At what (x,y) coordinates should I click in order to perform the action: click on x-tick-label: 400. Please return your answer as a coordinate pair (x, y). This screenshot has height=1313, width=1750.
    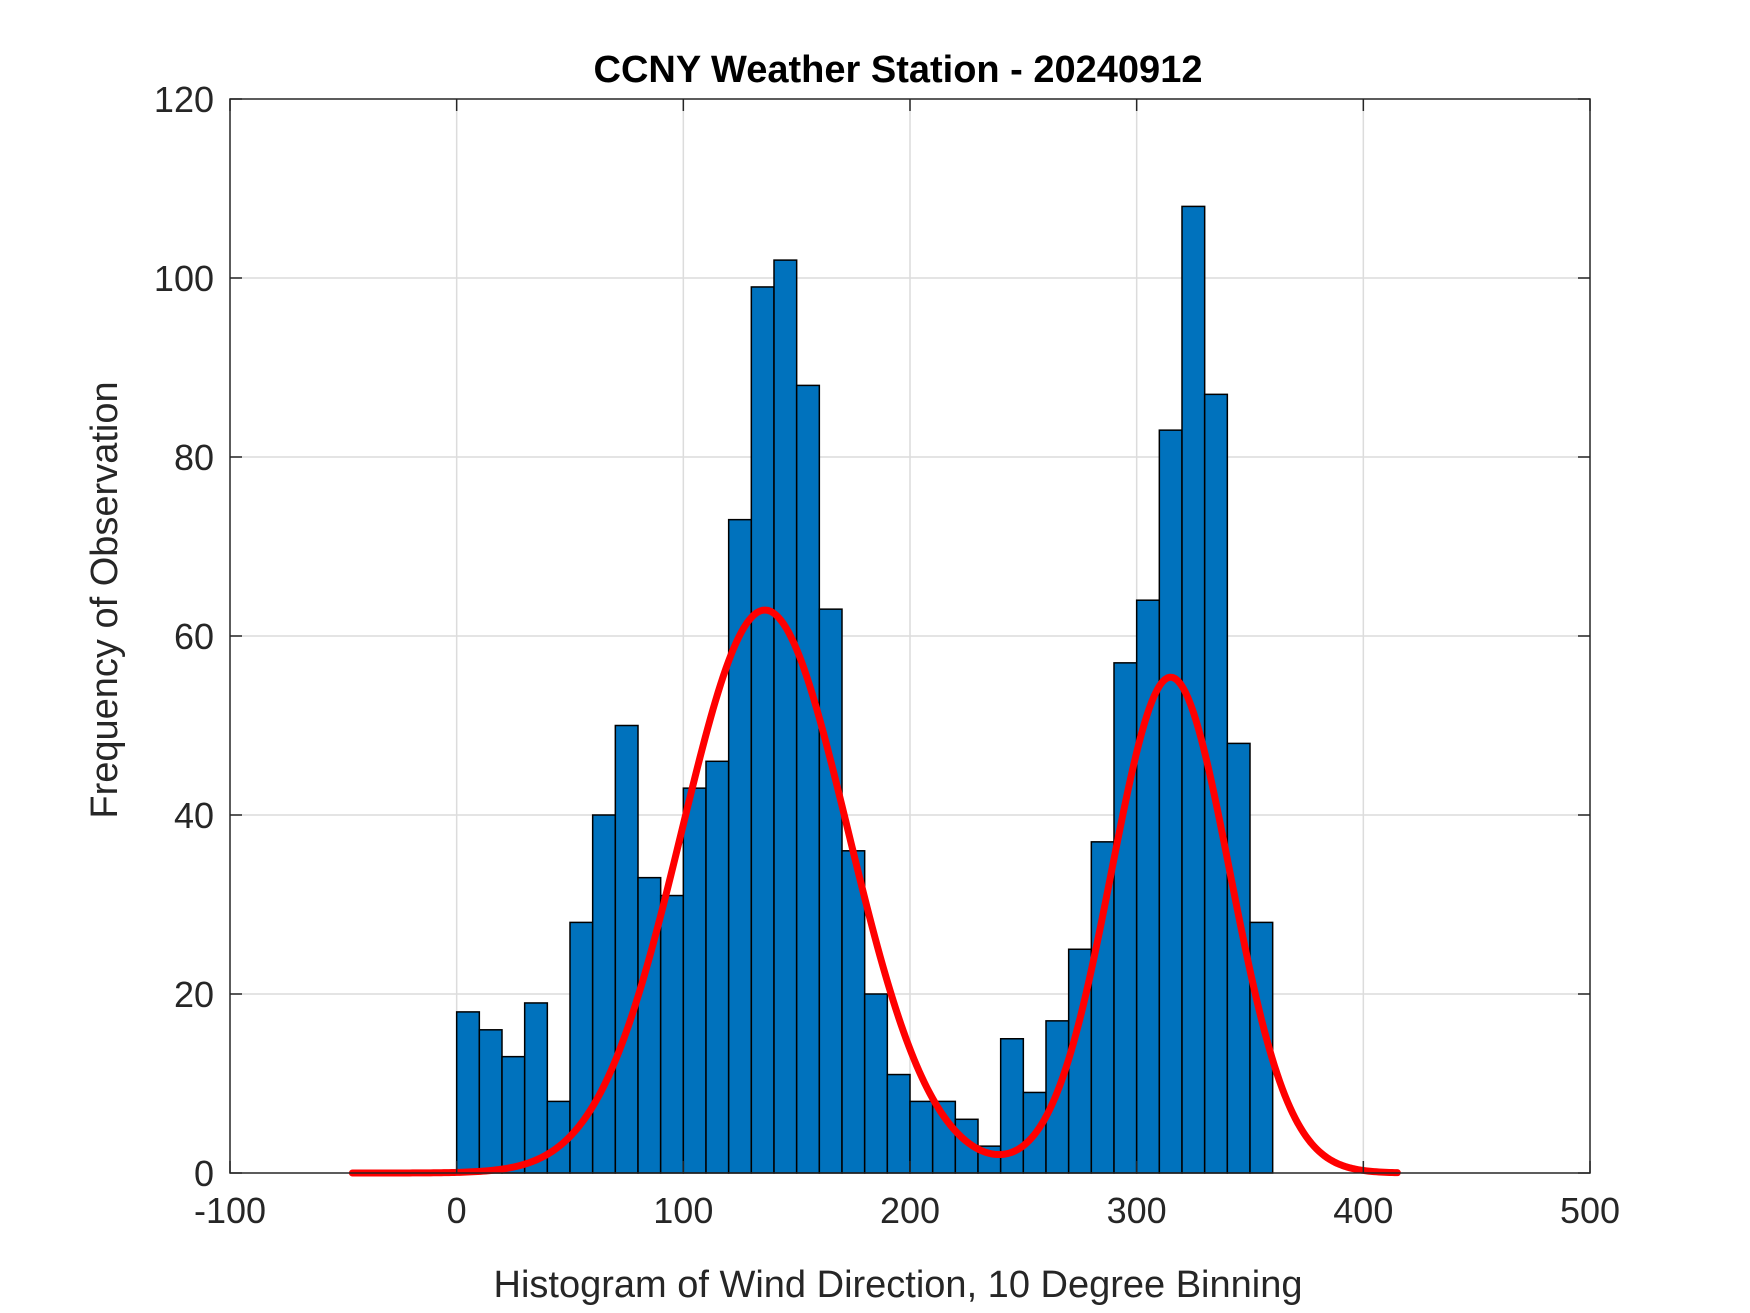
    Looking at the image, I should click on (1363, 1210).